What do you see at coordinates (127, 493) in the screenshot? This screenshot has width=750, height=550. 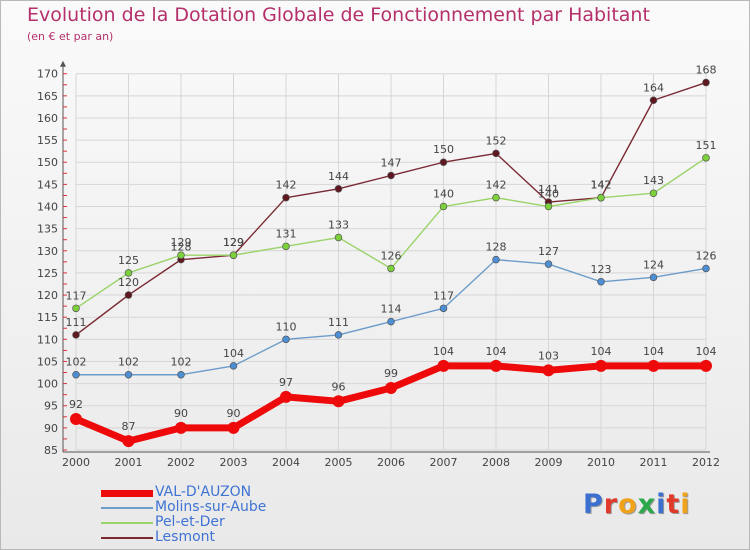 I see `legend-swatch-val-d-auzon` at bounding box center [127, 493].